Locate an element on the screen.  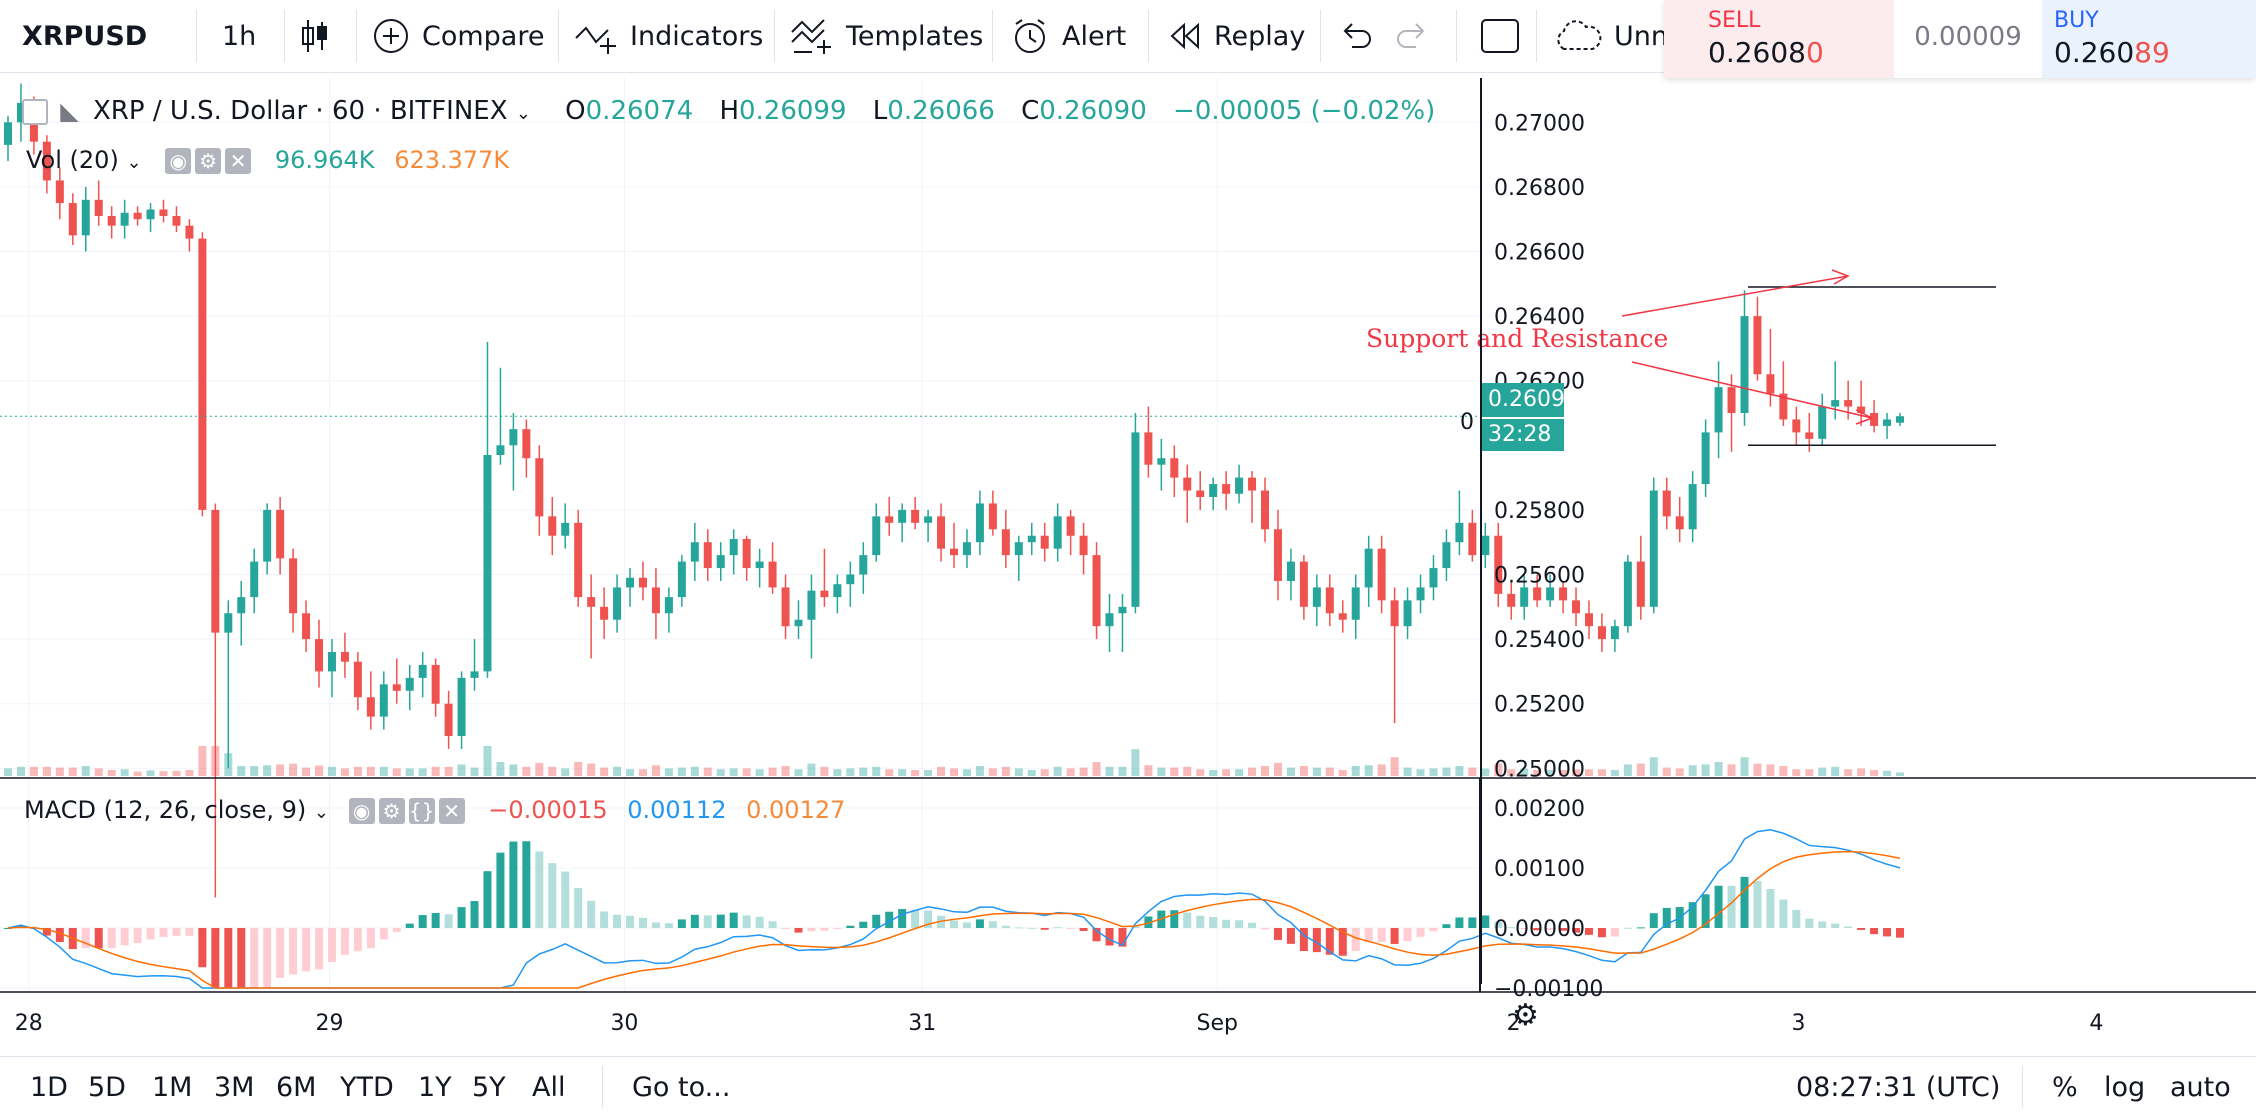
log-toggle: log is located at coordinates (2124, 1087).